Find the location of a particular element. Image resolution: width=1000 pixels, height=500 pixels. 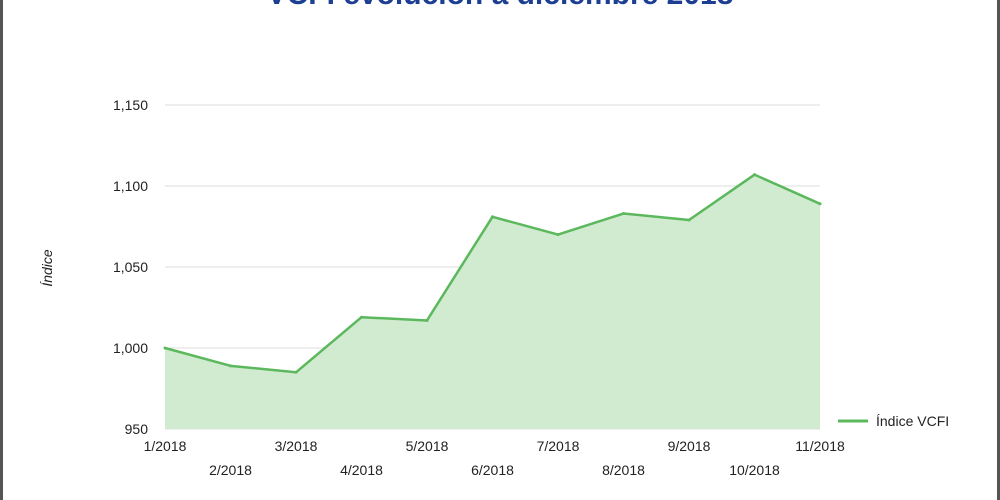

x-tick-label: 6/2018 is located at coordinates (492, 470).